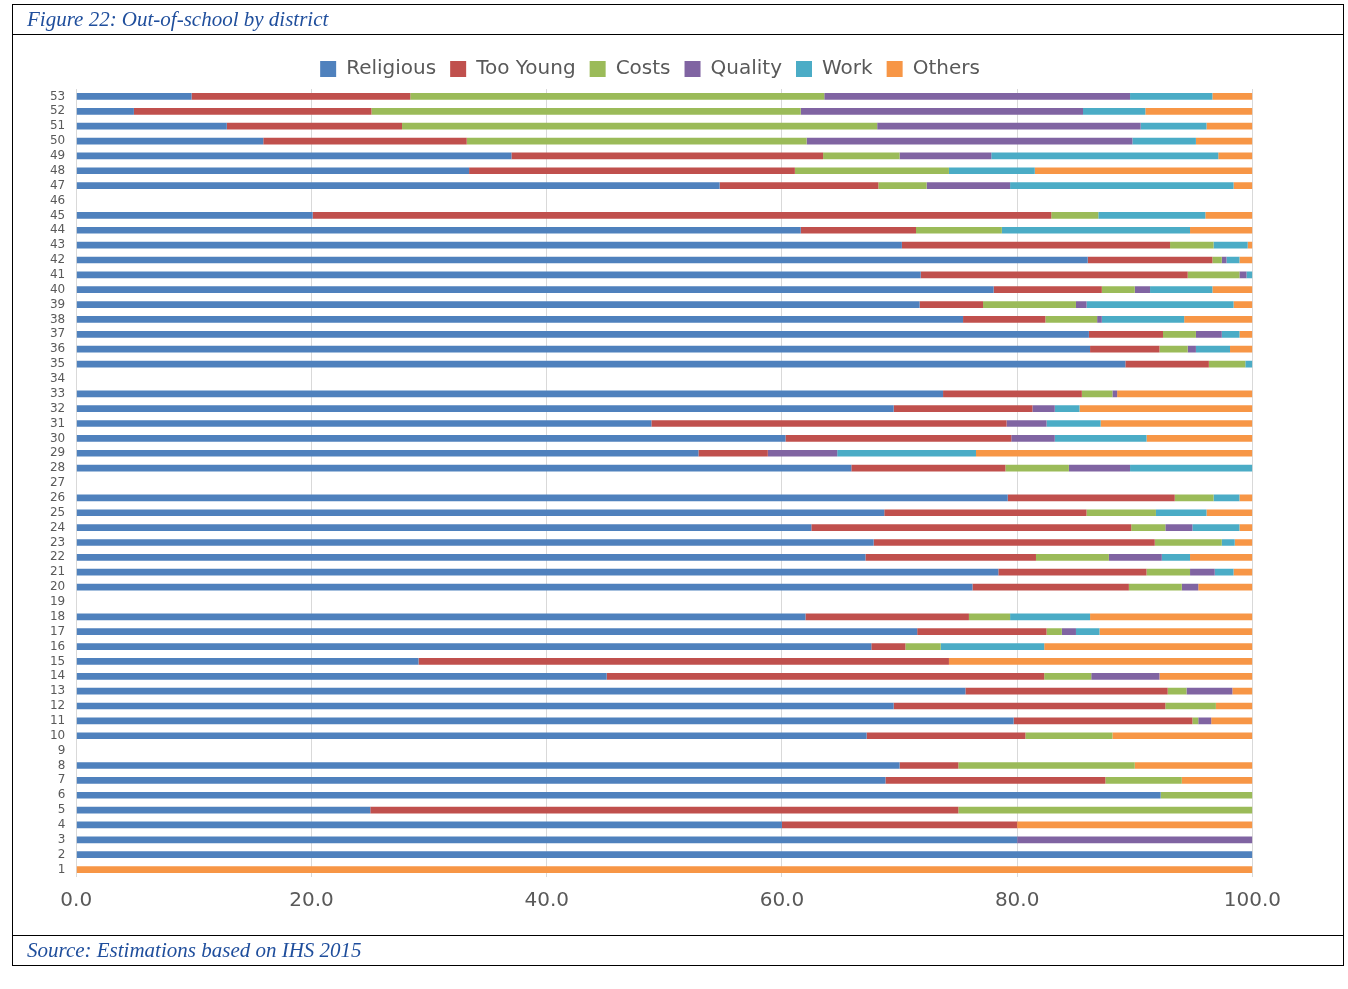  Describe the element at coordinates (57, 259) in the screenshot. I see `y-tick-label: 42` at that location.